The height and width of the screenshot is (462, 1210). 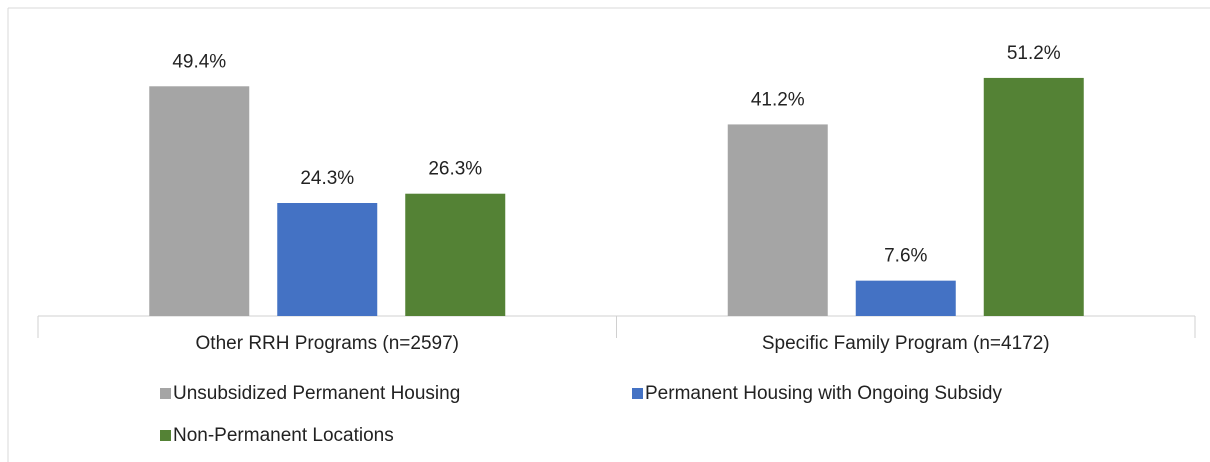 What do you see at coordinates (1034, 53) in the screenshot?
I see `data-label: 51.2%` at bounding box center [1034, 53].